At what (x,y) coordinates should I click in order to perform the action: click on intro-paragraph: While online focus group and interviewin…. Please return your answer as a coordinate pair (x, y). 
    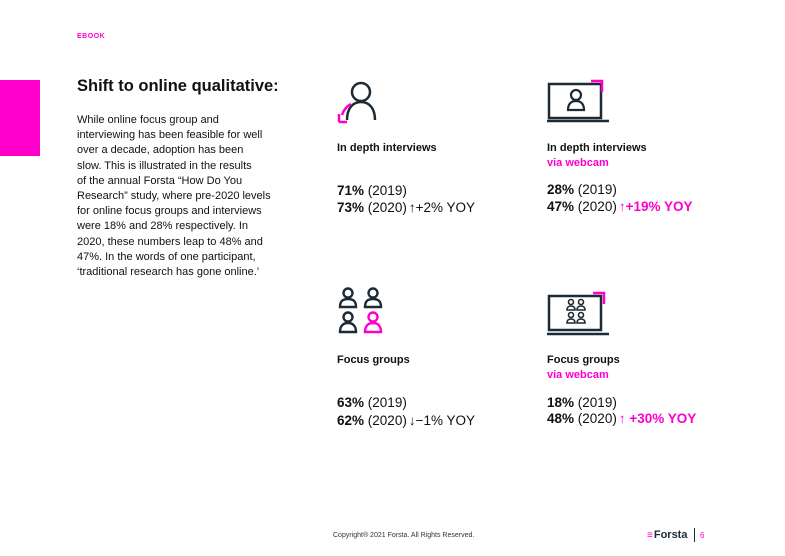
    Looking at the image, I should click on (189, 196).